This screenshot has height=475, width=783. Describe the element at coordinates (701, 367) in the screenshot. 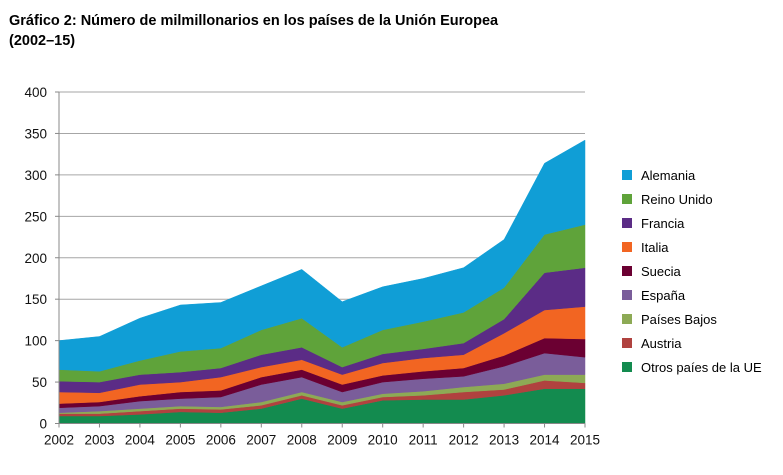

I see `legend-label: Otros paíes de la UE` at that location.